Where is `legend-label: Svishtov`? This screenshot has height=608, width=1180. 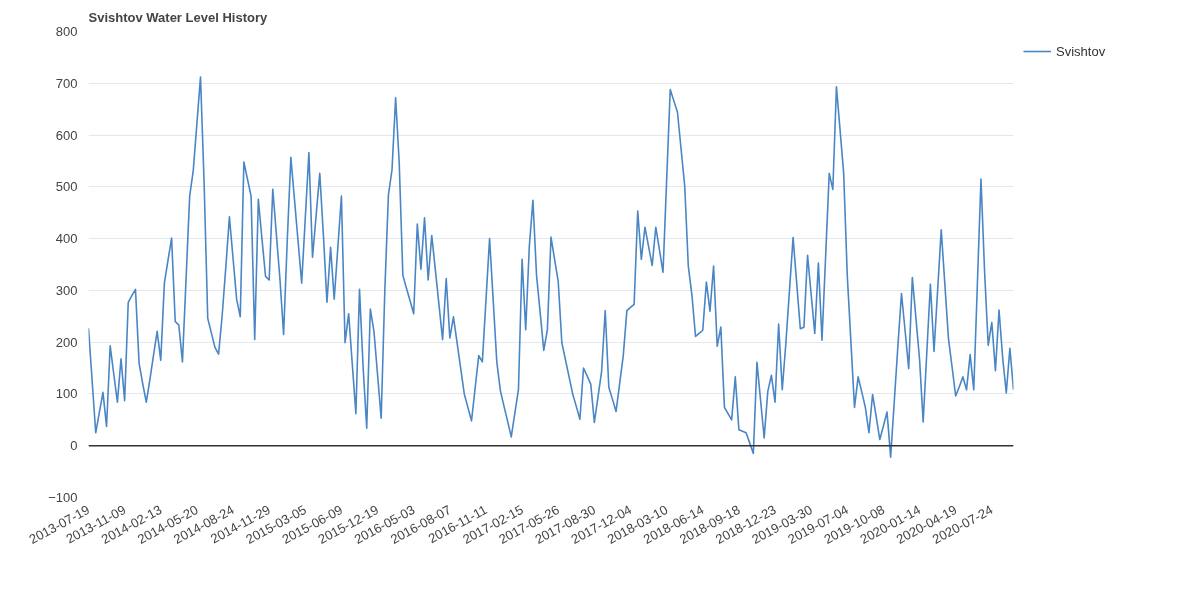 legend-label: Svishtov is located at coordinates (1081, 51).